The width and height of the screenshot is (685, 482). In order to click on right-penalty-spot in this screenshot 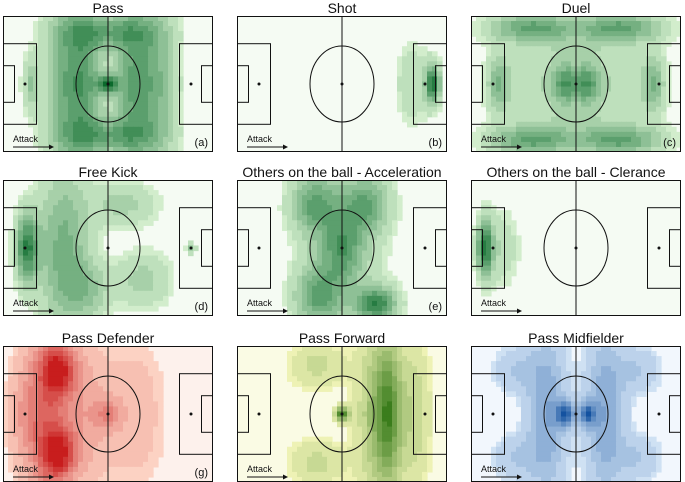, I will do `click(191, 414)`.